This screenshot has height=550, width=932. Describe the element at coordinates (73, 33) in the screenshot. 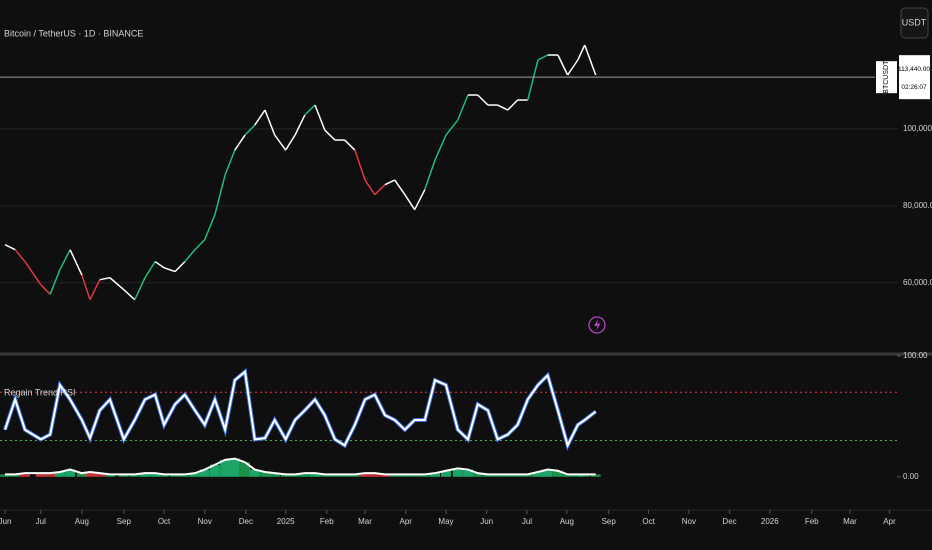

I see `symbol-title: Bitcoin / TetherUS · 1D · BINANCE` at that location.